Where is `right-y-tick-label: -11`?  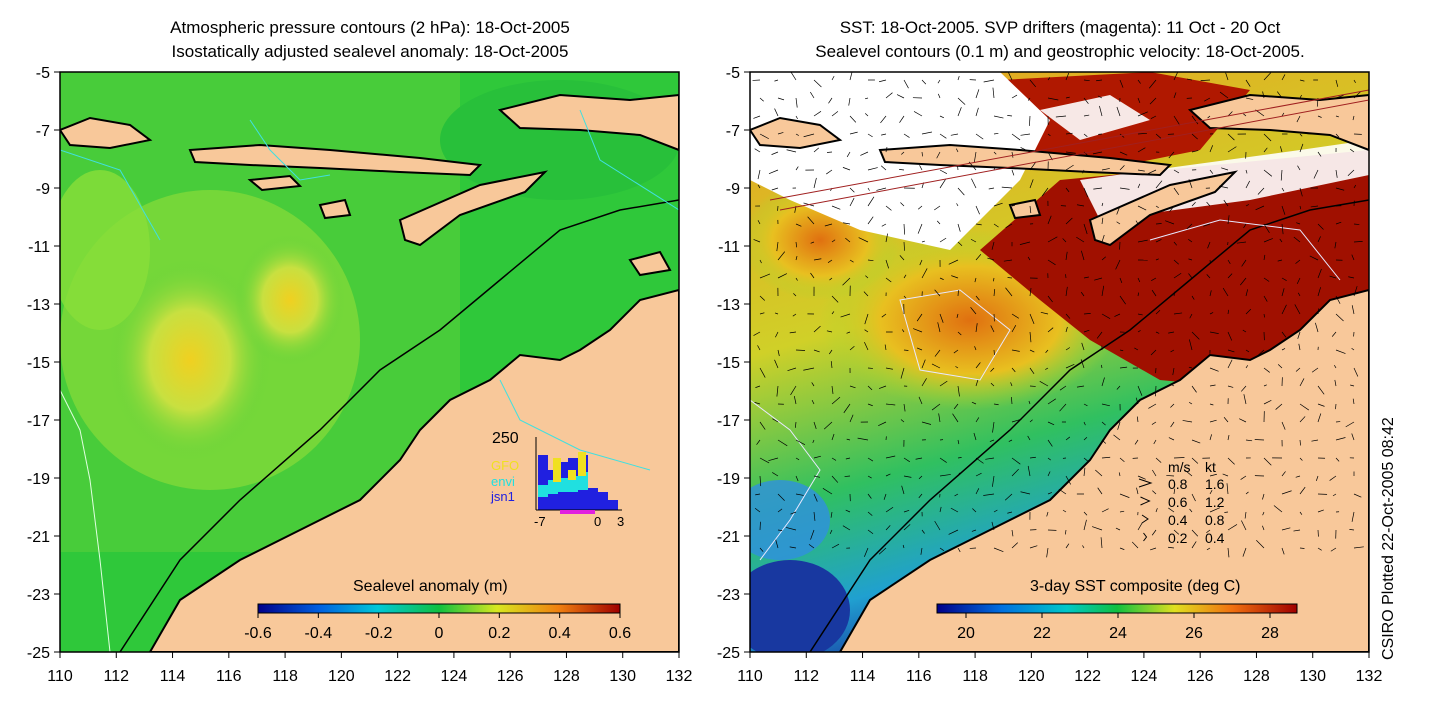
right-y-tick-label: -11 is located at coordinates (729, 247).